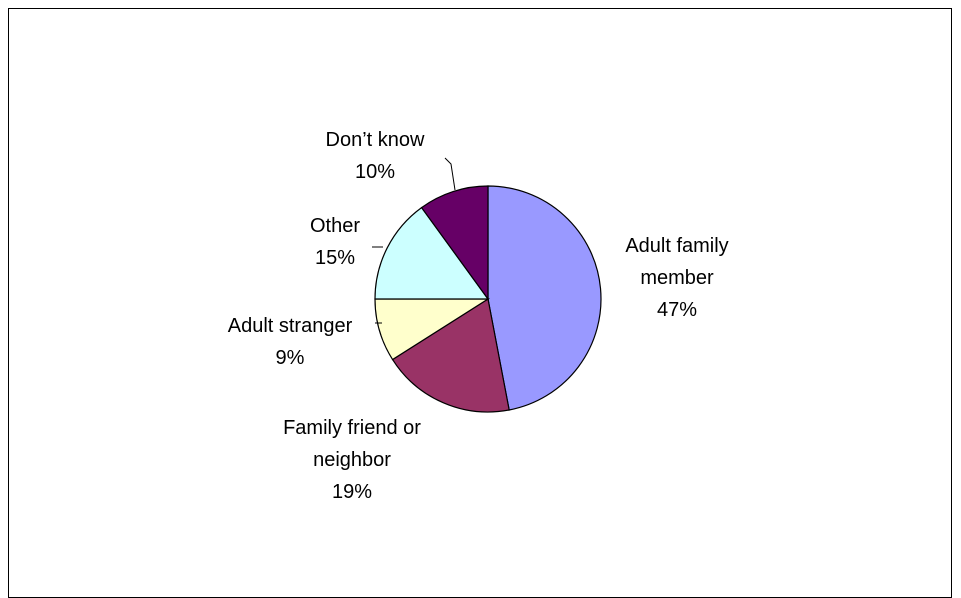 The image size is (961, 598). Describe the element at coordinates (375, 140) in the screenshot. I see `slice-label-line: Don’t know` at that location.